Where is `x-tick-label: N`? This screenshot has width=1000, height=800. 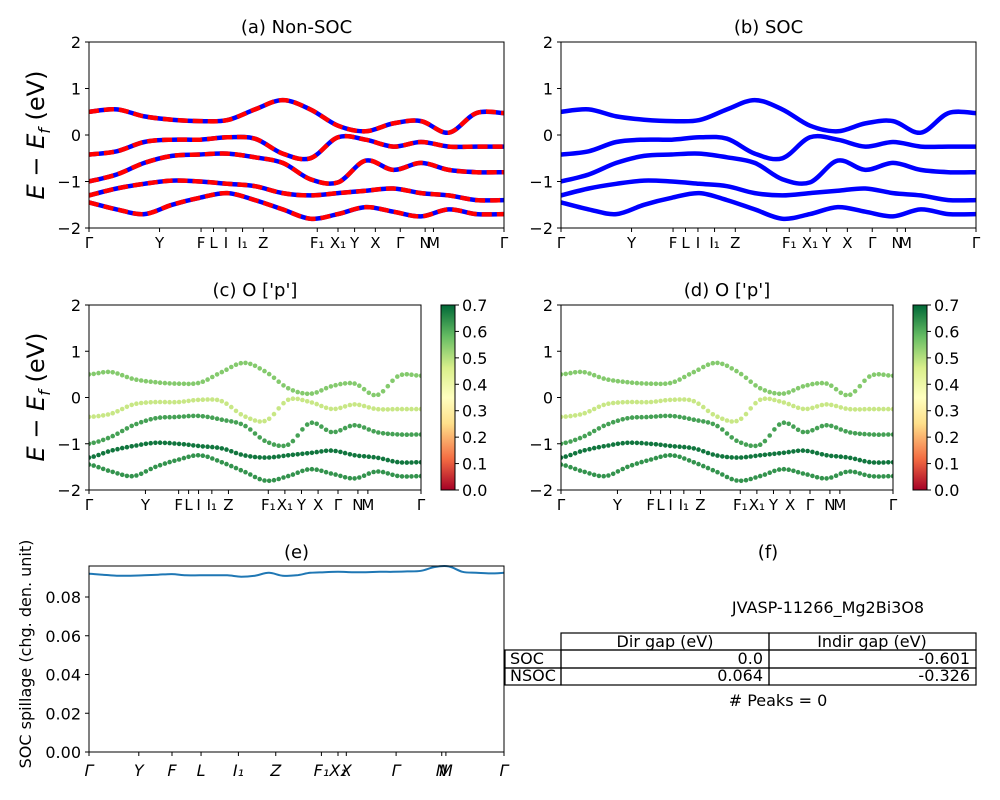
x-tick-label: N is located at coordinates (357, 505).